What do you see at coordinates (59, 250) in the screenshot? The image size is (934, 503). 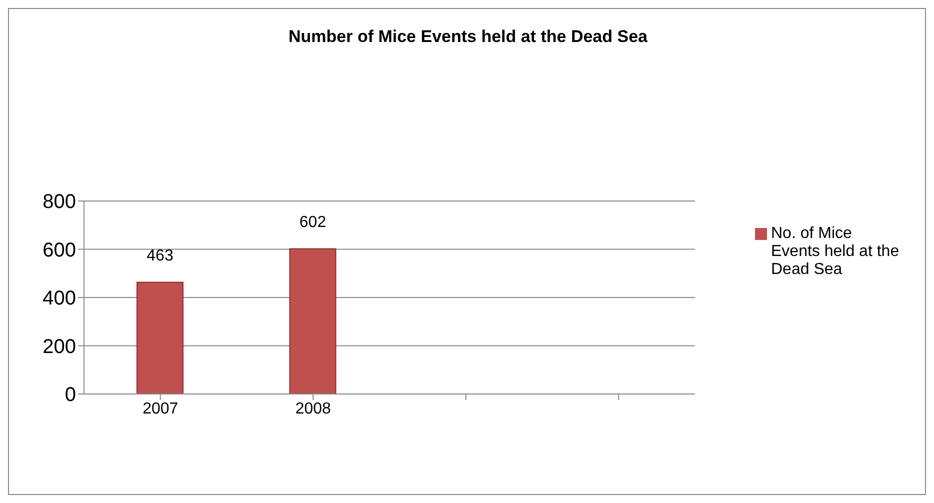 I see `y-tick-label: 600` at bounding box center [59, 250].